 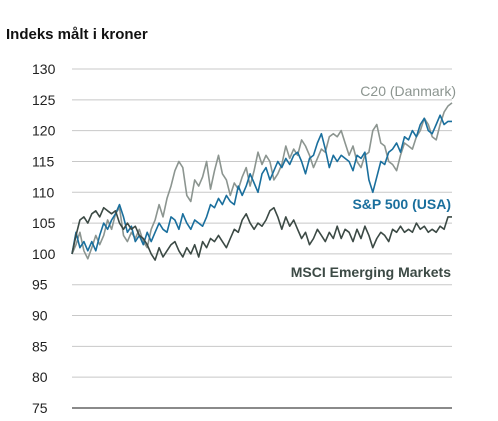 I want to click on y-tick-label-100: 100, so click(x=44, y=254).